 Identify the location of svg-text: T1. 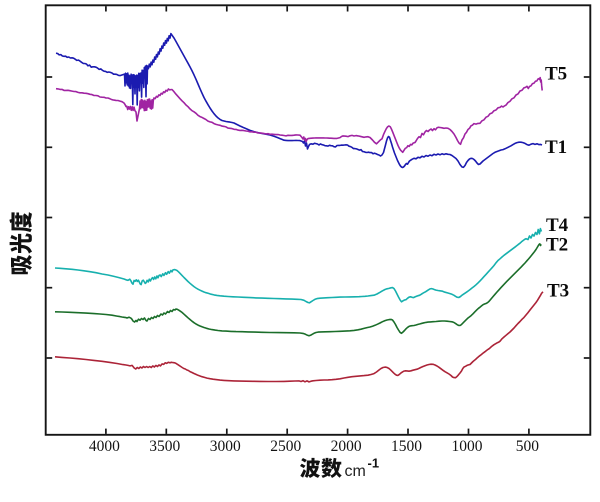
(556, 147).